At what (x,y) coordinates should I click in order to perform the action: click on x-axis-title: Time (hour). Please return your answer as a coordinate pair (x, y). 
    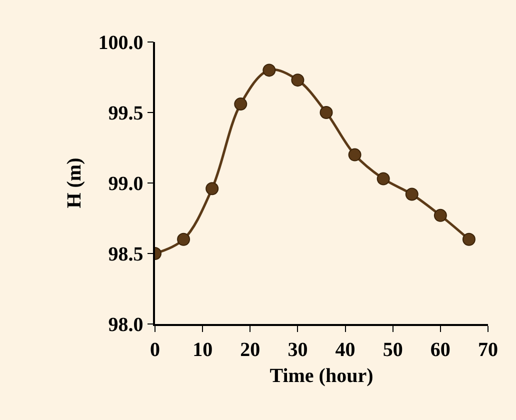
    Looking at the image, I should click on (322, 375).